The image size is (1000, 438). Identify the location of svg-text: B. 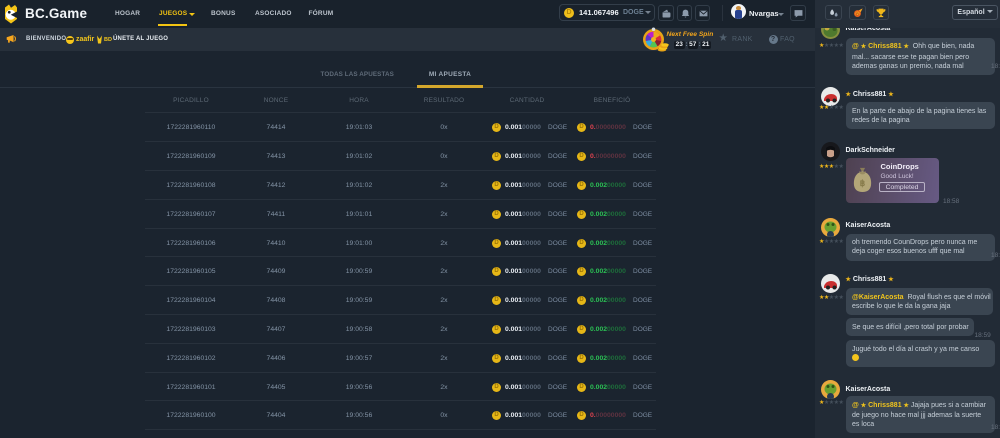
(856, 13).